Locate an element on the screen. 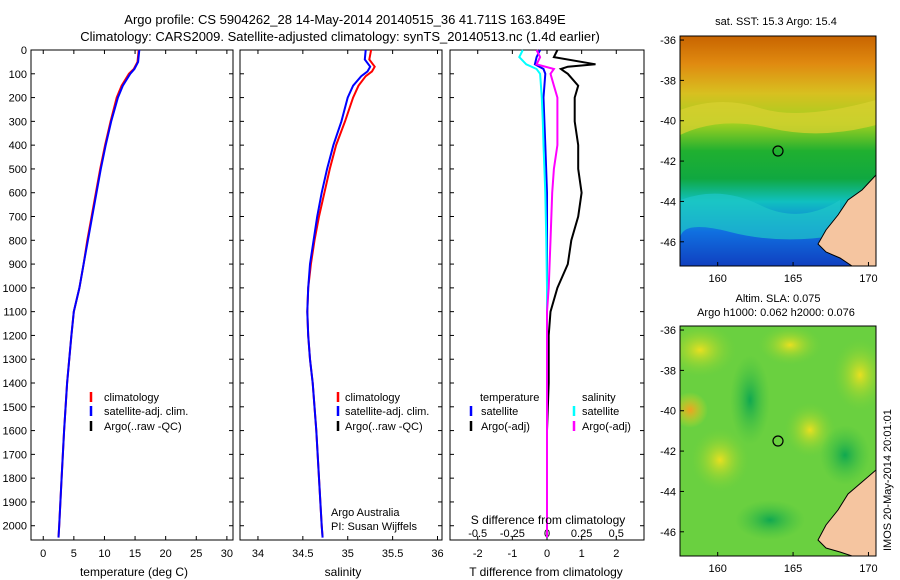  x-tick-label: 34 is located at coordinates (258, 554).